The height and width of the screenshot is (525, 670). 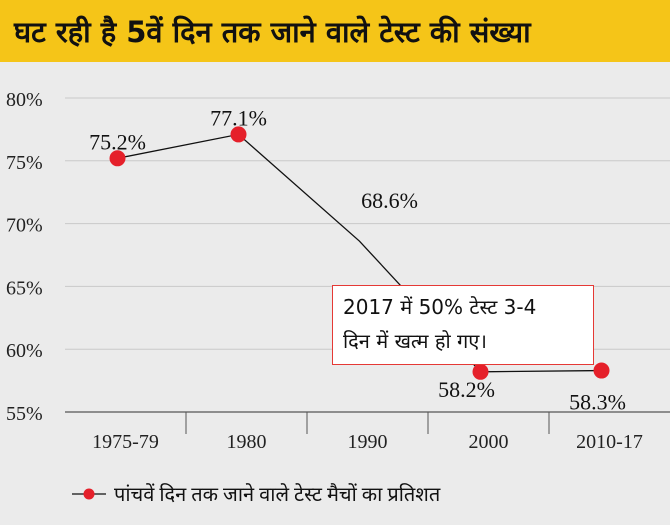 What do you see at coordinates (89, 494) in the screenshot?
I see `legend-marker` at bounding box center [89, 494].